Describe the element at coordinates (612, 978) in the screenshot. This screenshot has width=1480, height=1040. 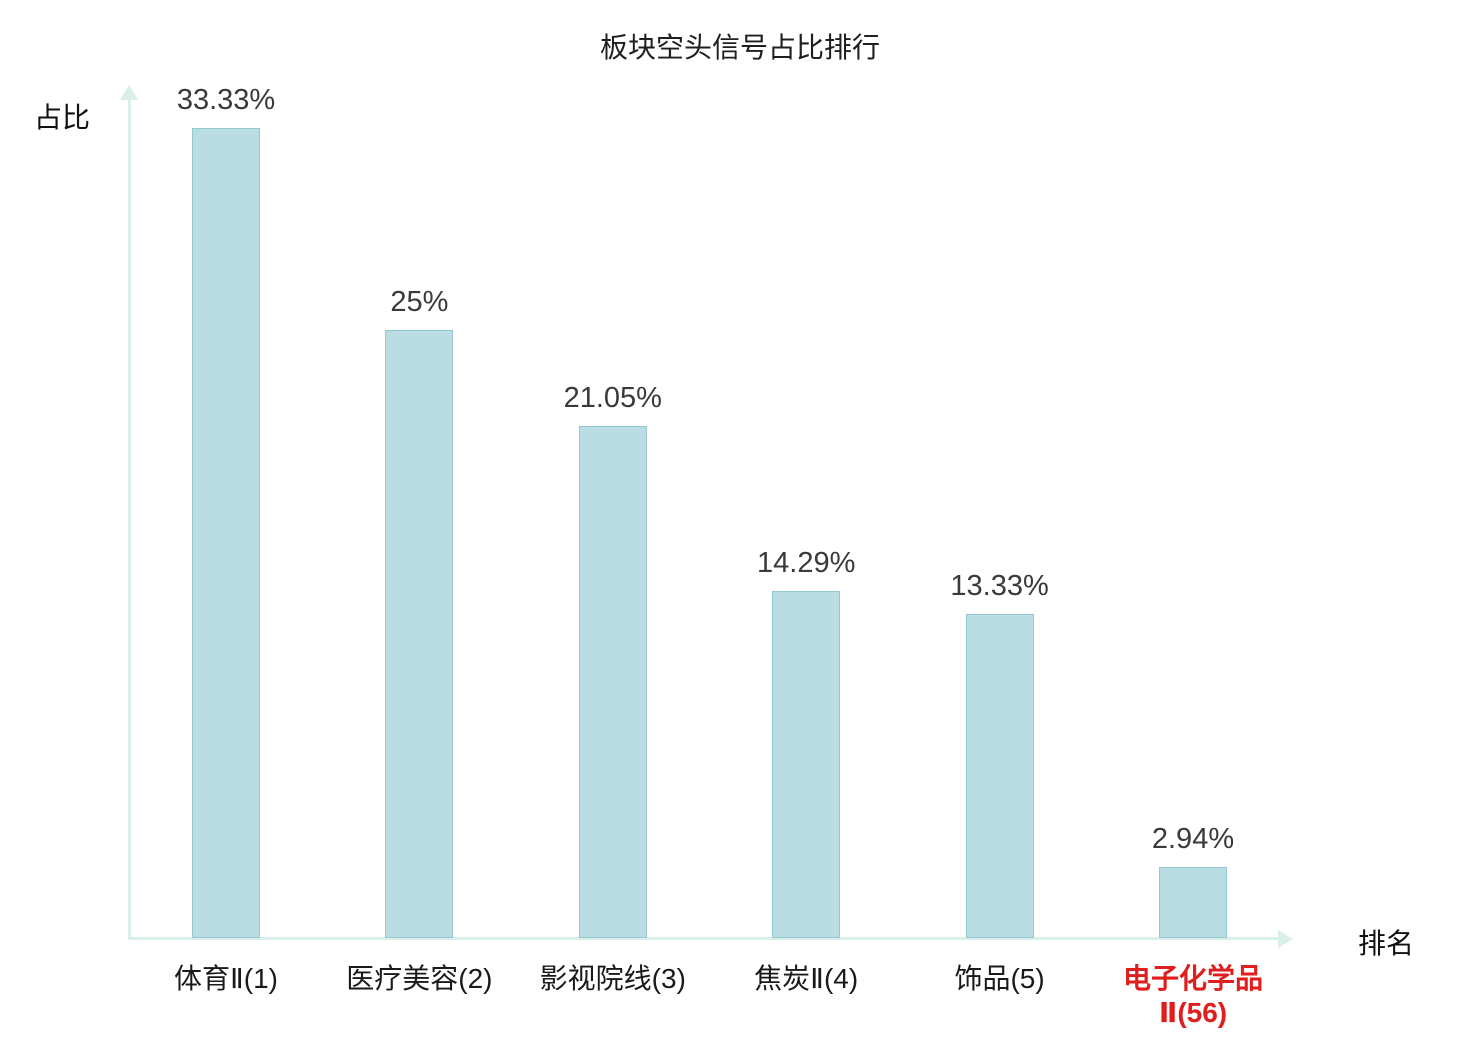
I see `x-tick-label: 影视院线(3)` at that location.